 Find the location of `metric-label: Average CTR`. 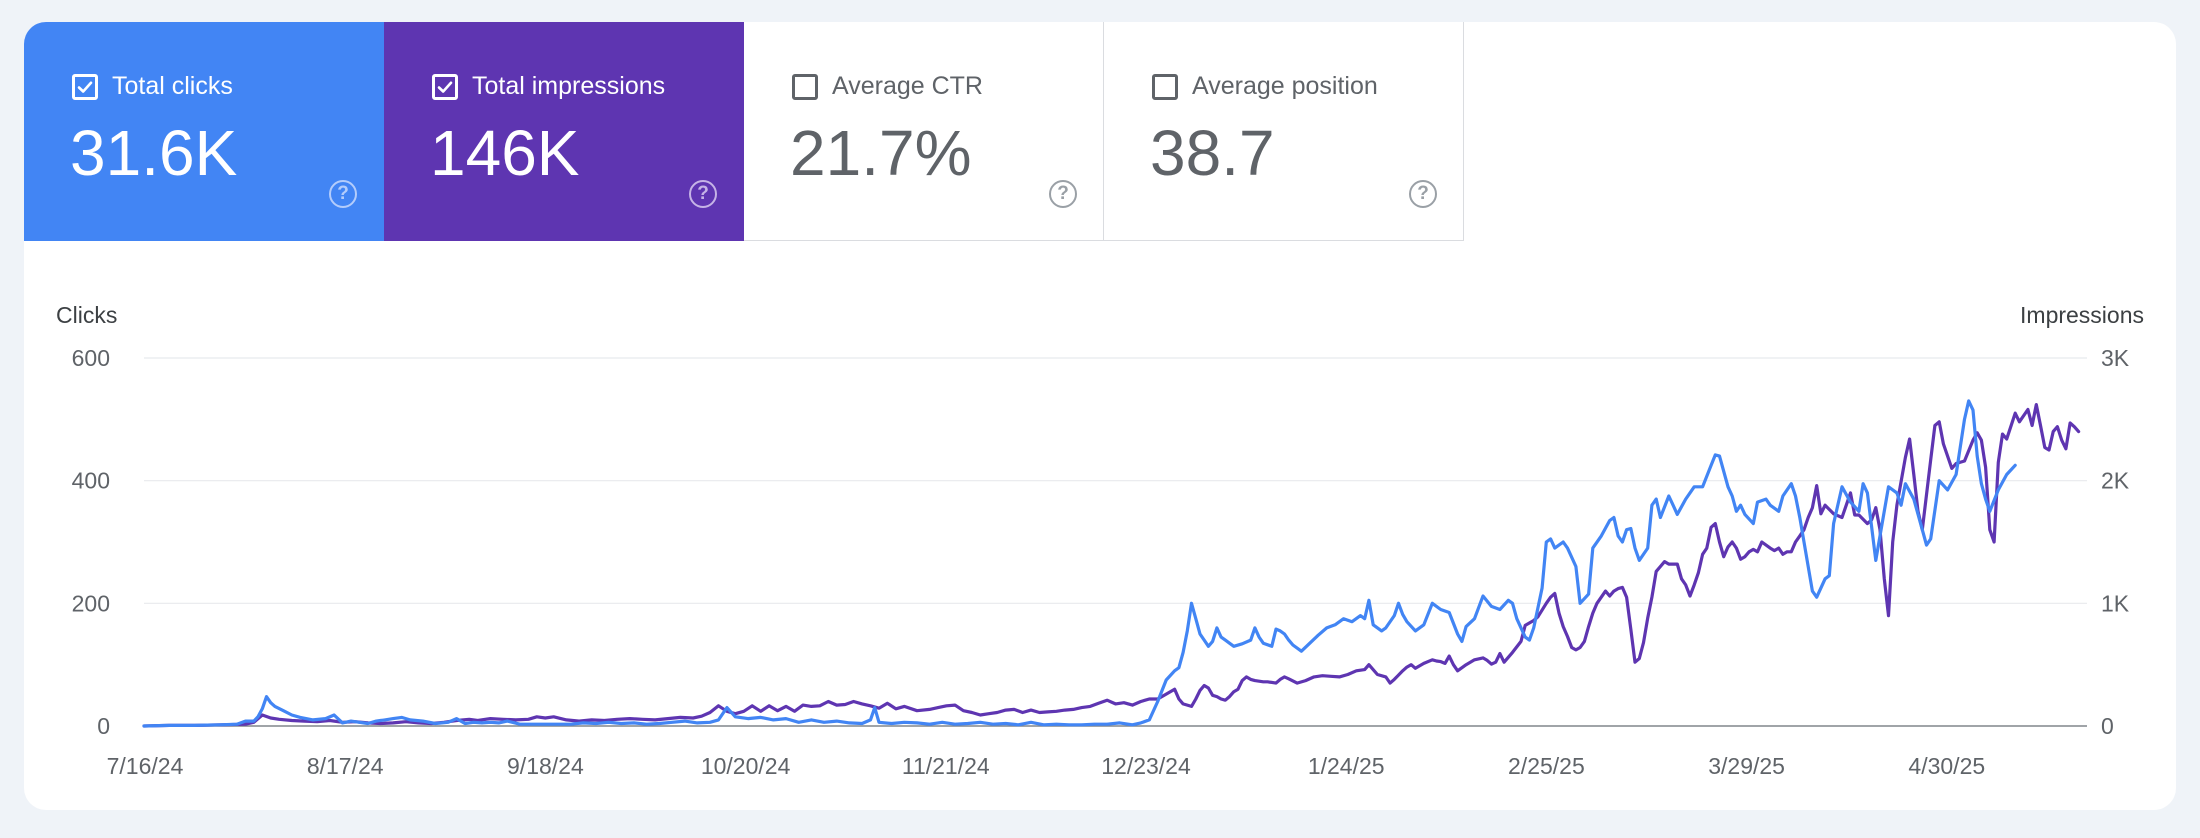

metric-label: Average CTR is located at coordinates (907, 86).